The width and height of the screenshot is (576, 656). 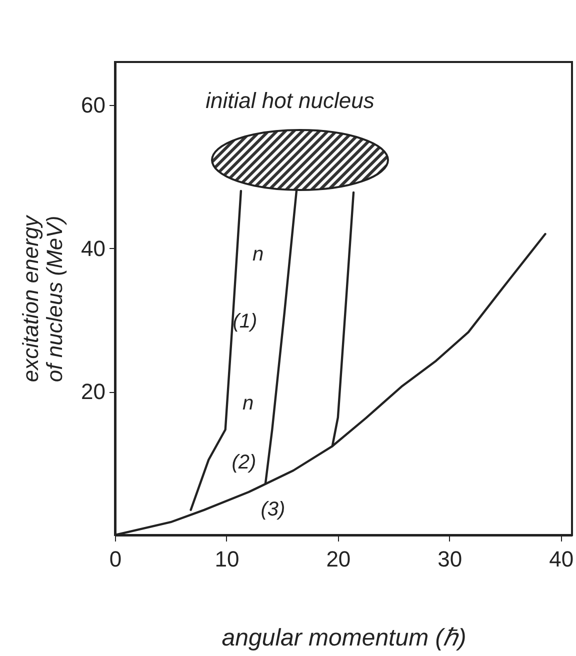 What do you see at coordinates (273, 510) in the screenshot?
I see `annotation: (3)` at bounding box center [273, 510].